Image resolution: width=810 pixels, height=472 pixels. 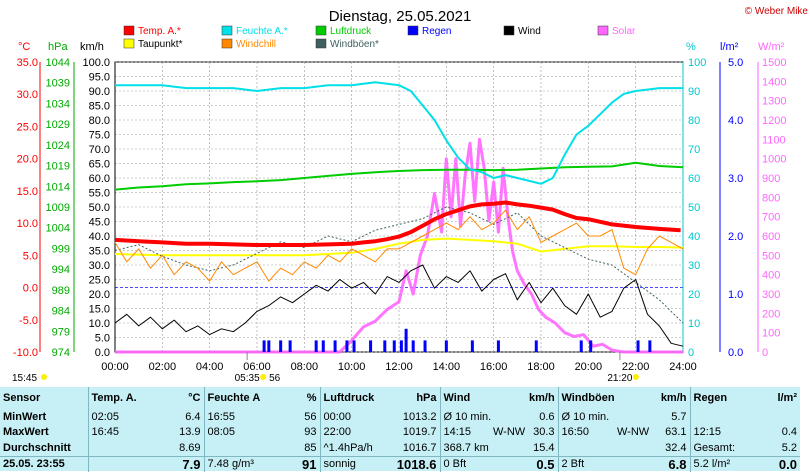 What do you see at coordinates (765, 353) in the screenshot?
I see `solar-tick-label: 0` at bounding box center [765, 353].